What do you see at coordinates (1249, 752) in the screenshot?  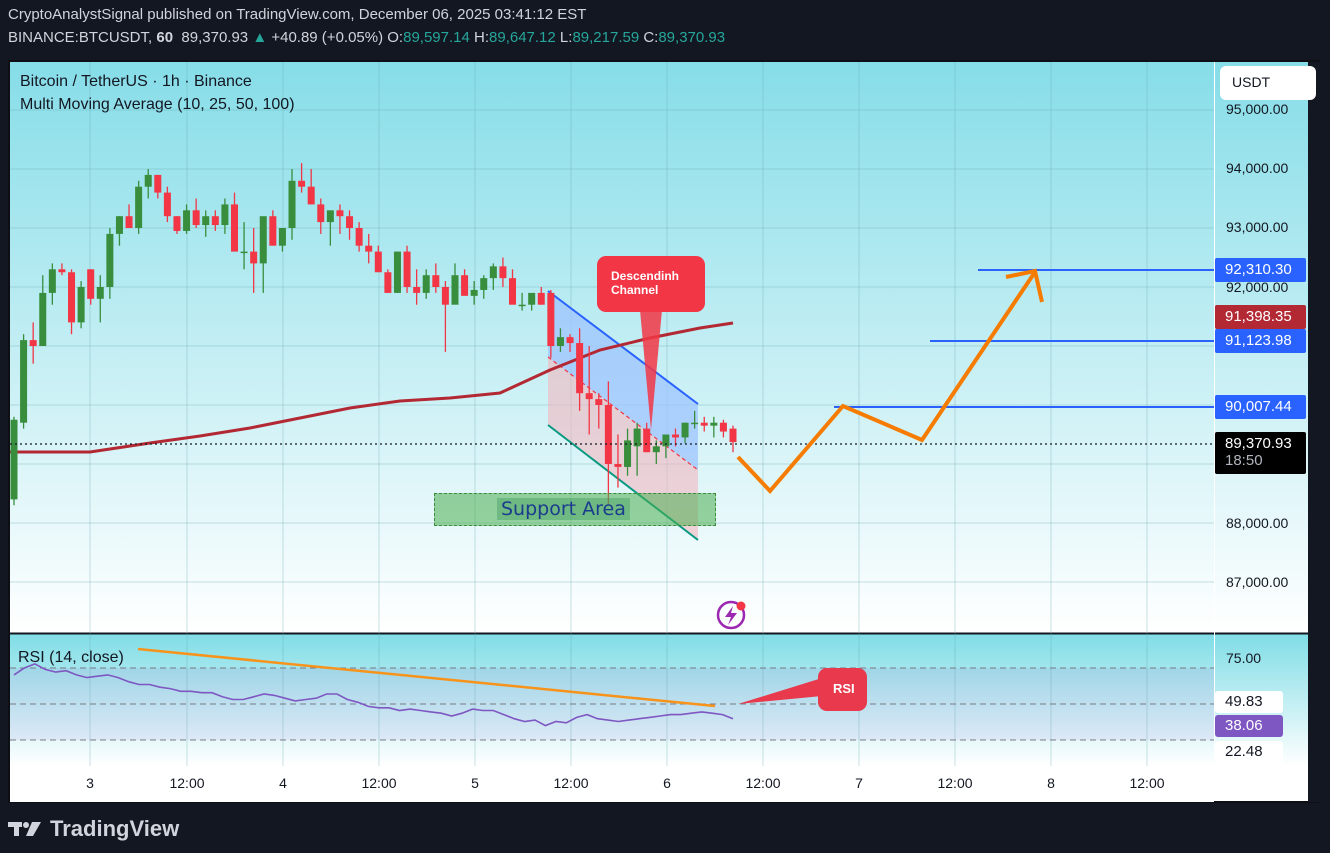 I see `rsi-level-low: 22.48` at bounding box center [1249, 752].